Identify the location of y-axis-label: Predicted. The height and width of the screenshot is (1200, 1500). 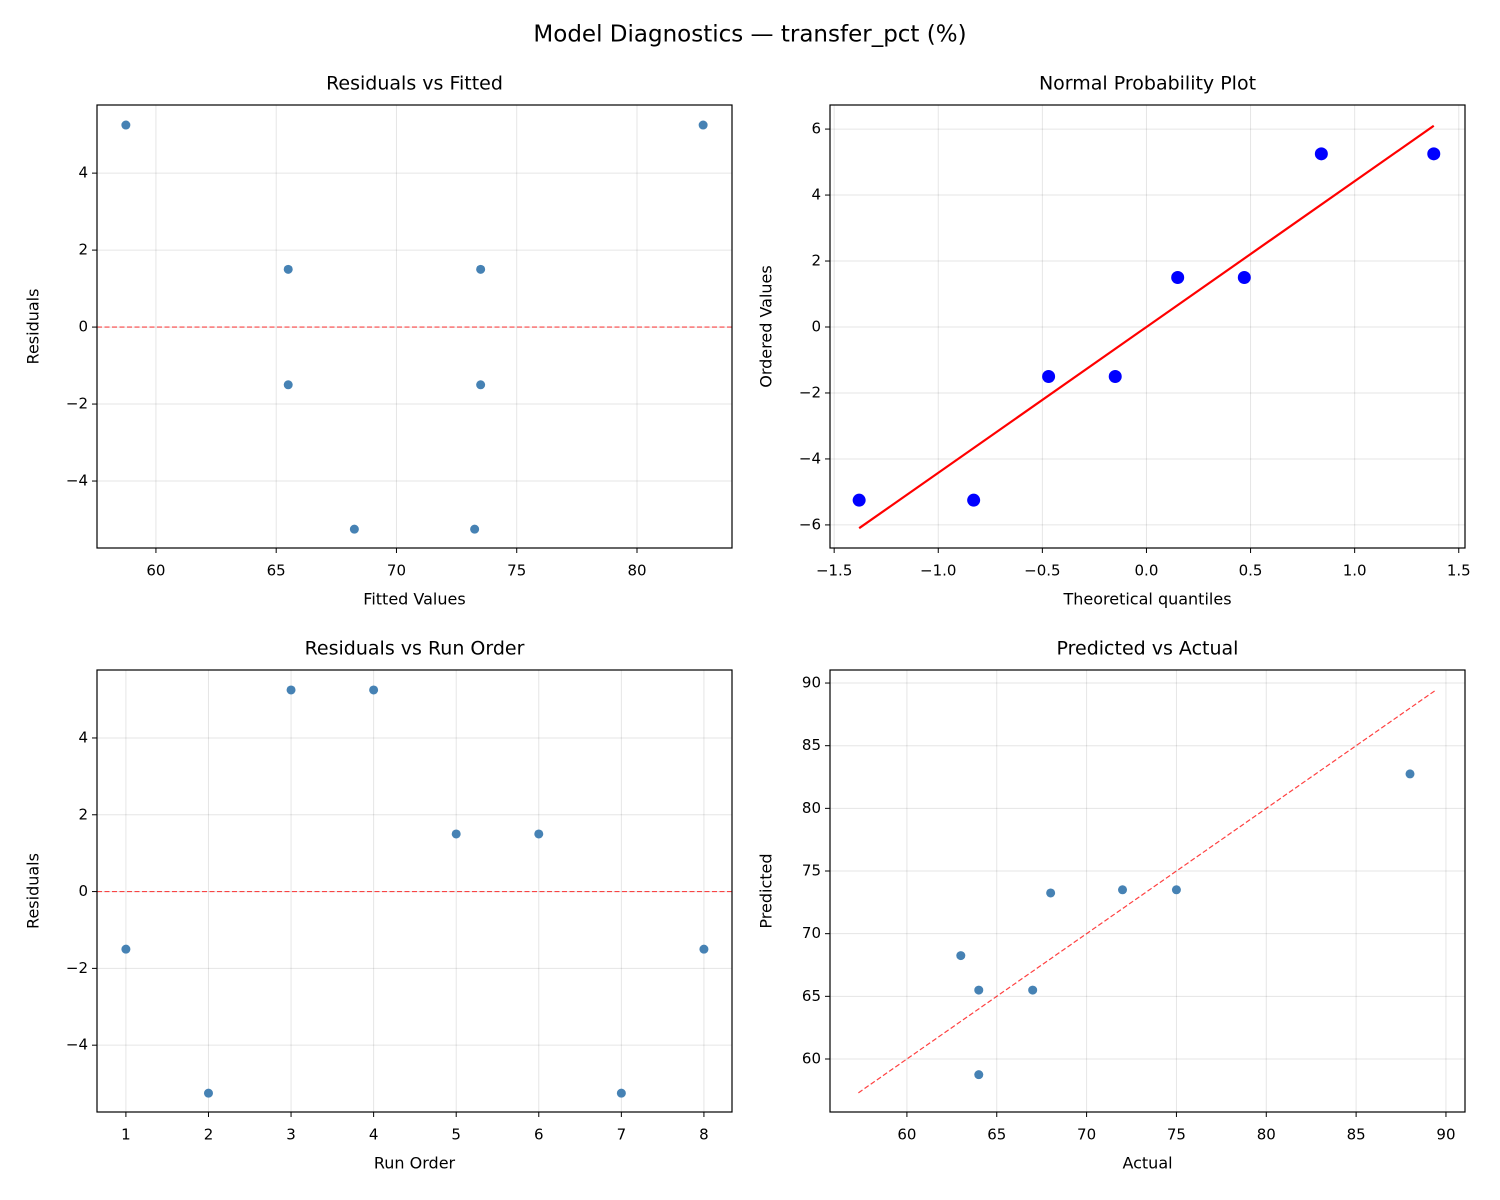
(766, 890).